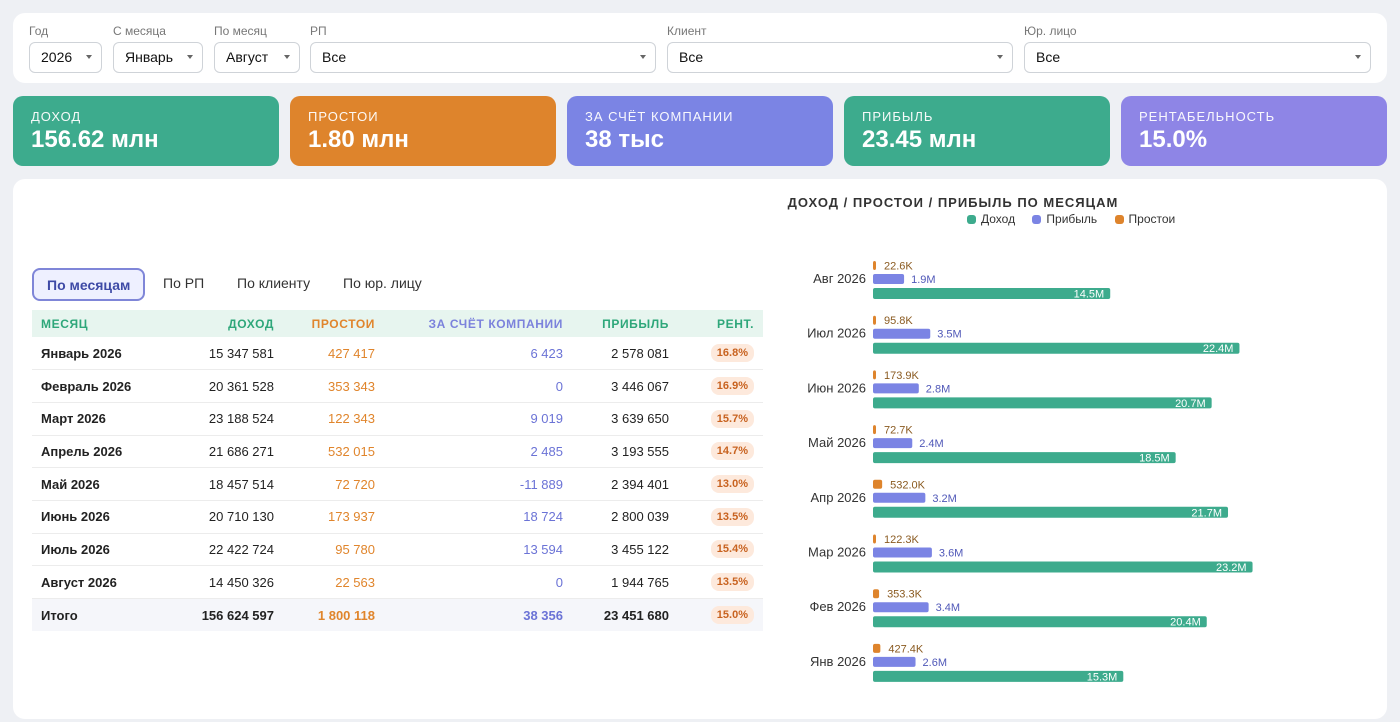  What do you see at coordinates (1218, 349) in the screenshot?
I see `income-data-label: 22.4M` at bounding box center [1218, 349].